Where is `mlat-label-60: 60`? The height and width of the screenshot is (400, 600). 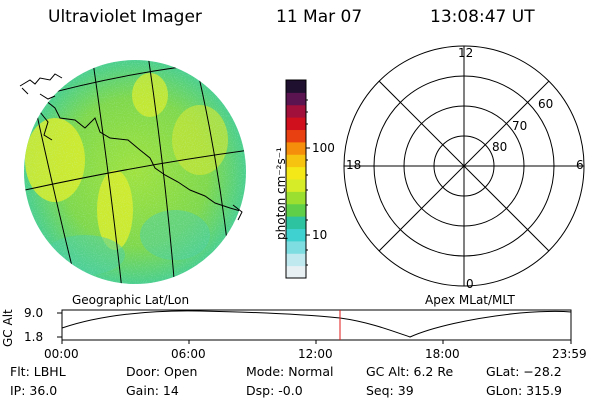 mlat-label-60: 60 is located at coordinates (546, 104).